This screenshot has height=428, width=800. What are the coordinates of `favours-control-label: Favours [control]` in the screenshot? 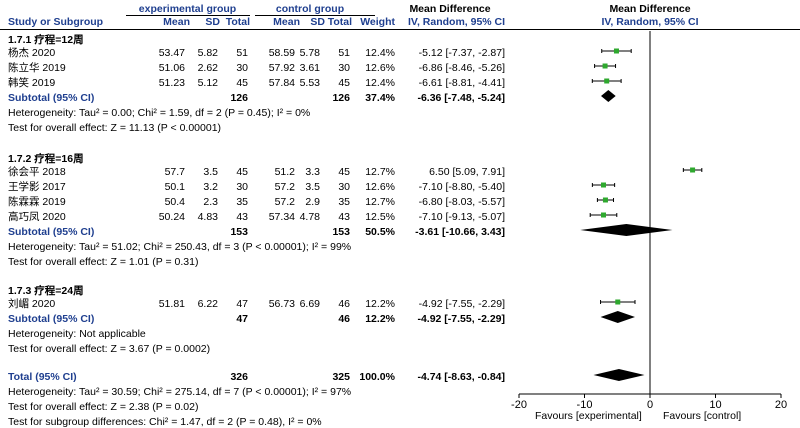 It's located at (702, 416).